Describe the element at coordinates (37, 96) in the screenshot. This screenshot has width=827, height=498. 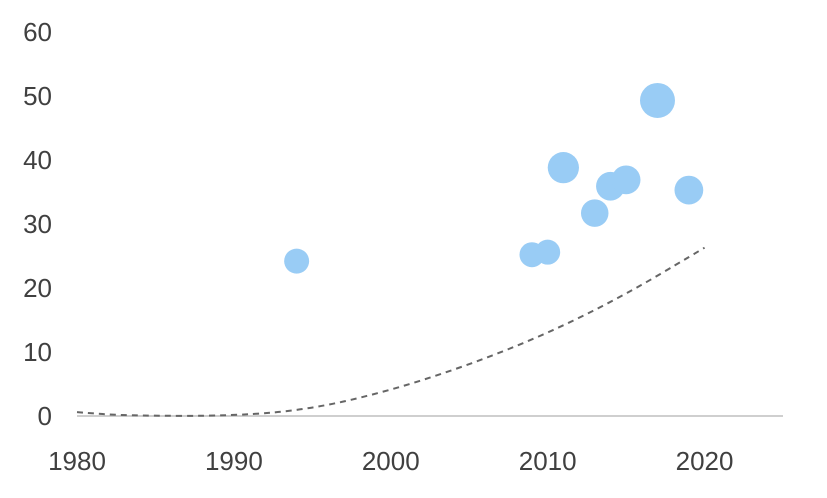
I see `y-tick-label: 50` at that location.